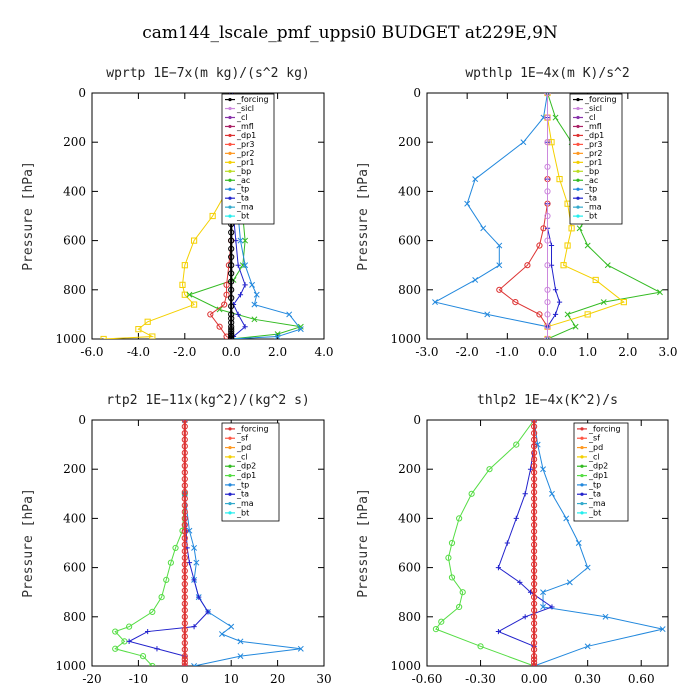  Describe the element at coordinates (547, 216) in the screenshot. I see `series-pr3` at that location.